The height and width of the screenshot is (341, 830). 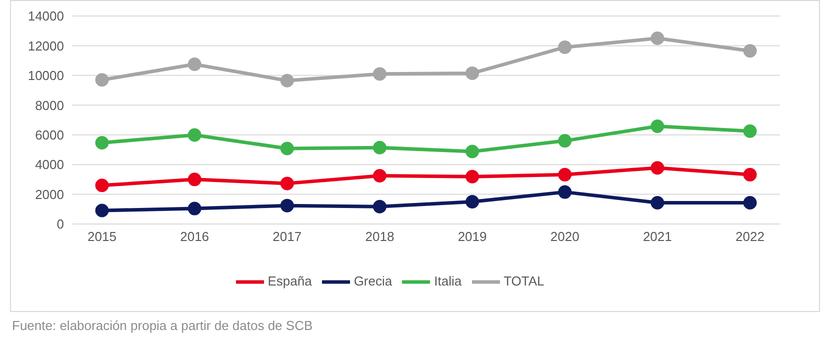 I want to click on y-tick-label: 2000, so click(x=49, y=194).